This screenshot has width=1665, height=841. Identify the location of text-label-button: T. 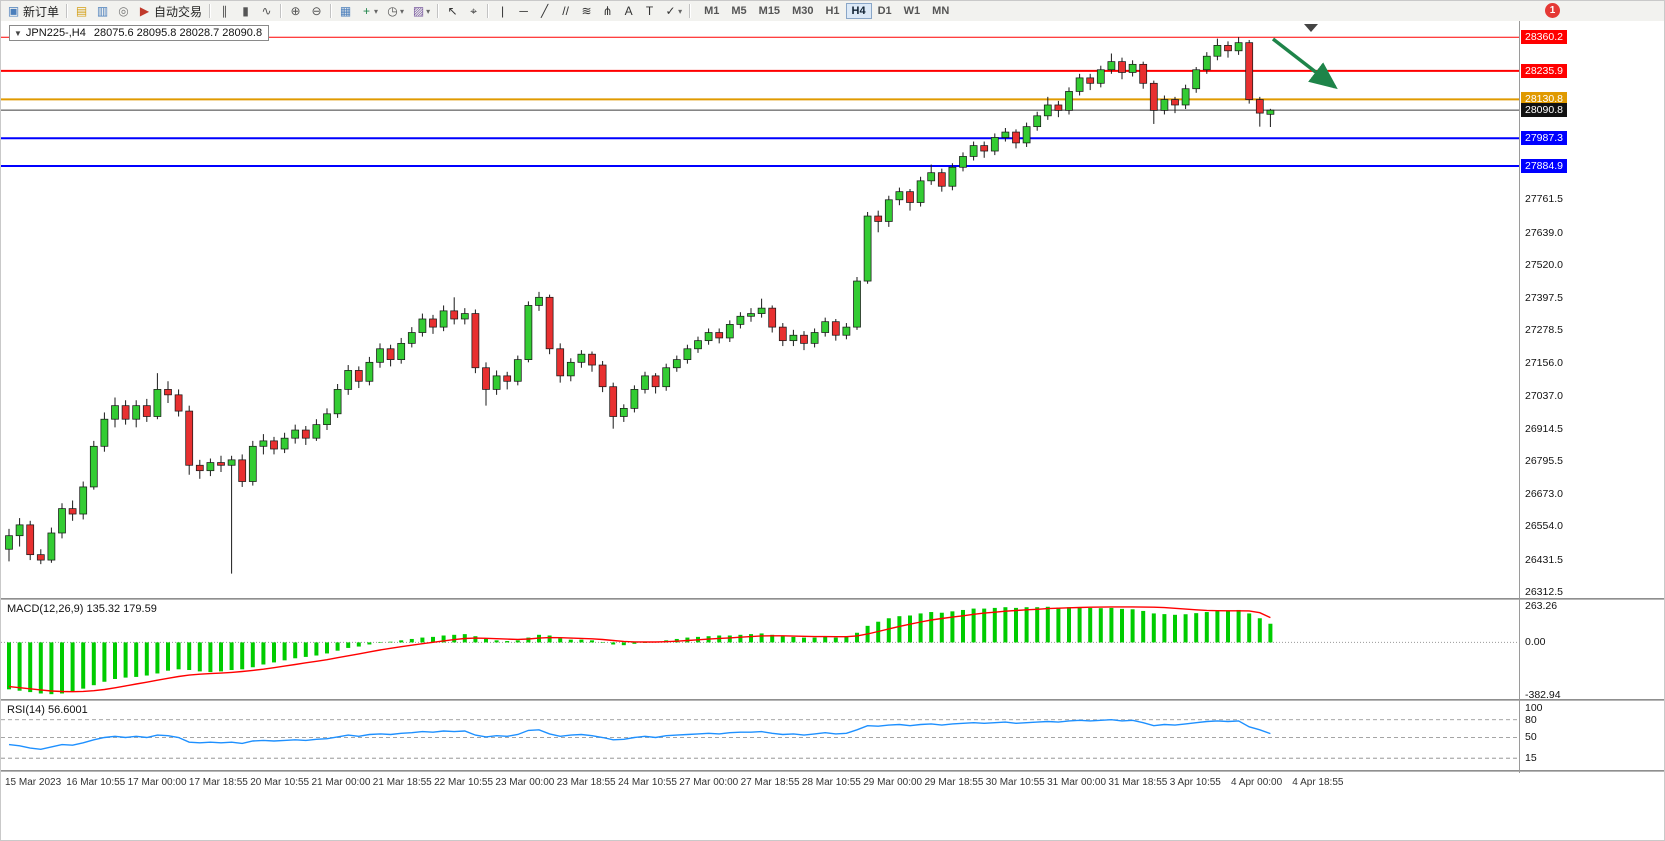
(649, 11).